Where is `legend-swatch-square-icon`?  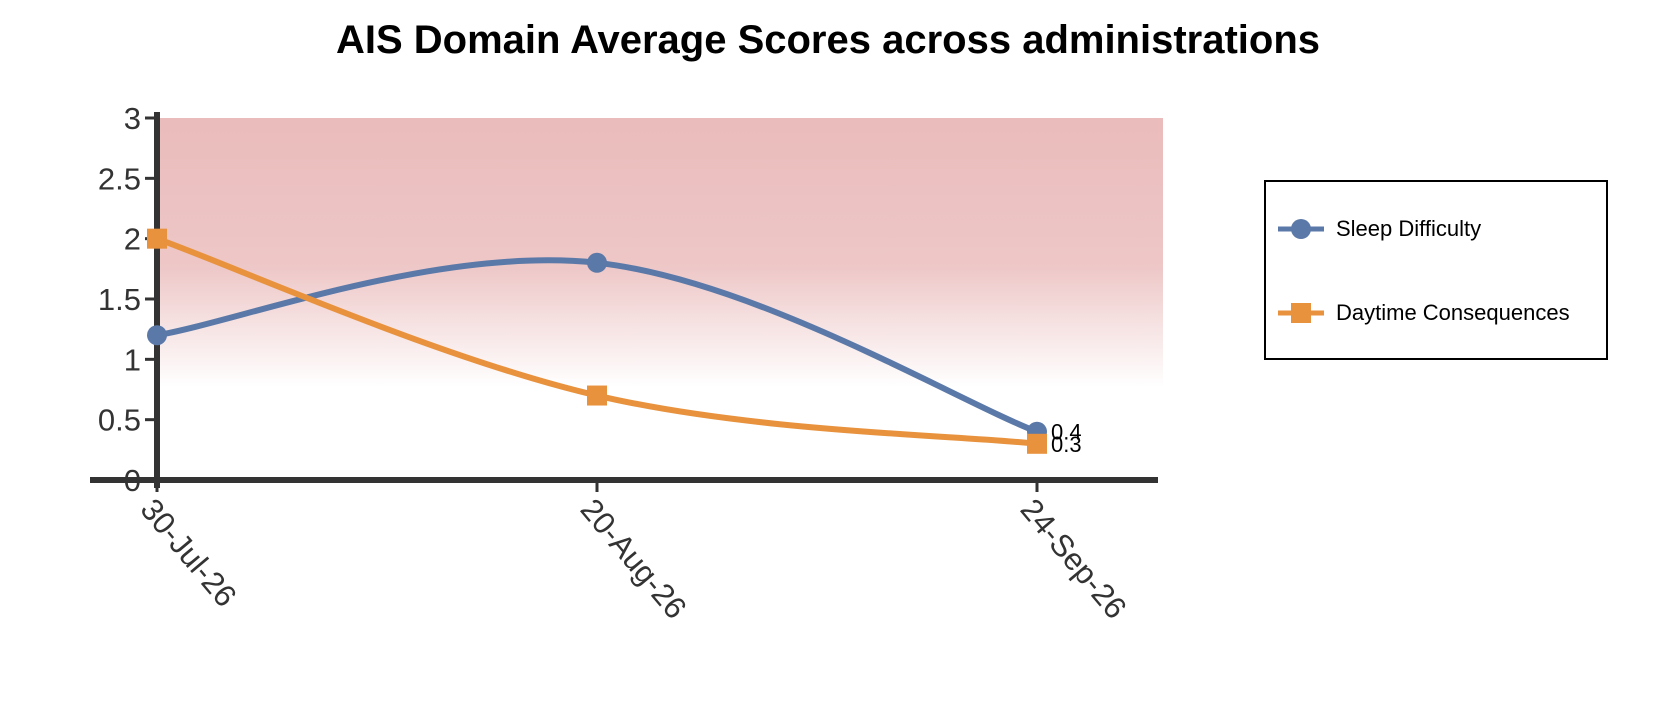 legend-swatch-square-icon is located at coordinates (1301, 313).